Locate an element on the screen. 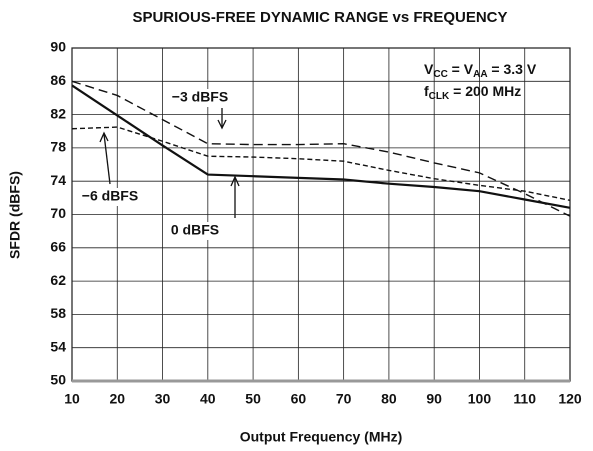 The width and height of the screenshot is (593, 451). x-tick-label: 30 is located at coordinates (163, 399).